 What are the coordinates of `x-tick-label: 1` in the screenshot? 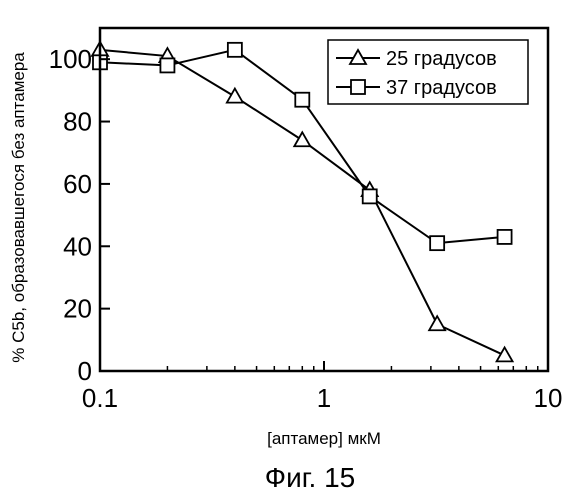 It's located at (324, 398).